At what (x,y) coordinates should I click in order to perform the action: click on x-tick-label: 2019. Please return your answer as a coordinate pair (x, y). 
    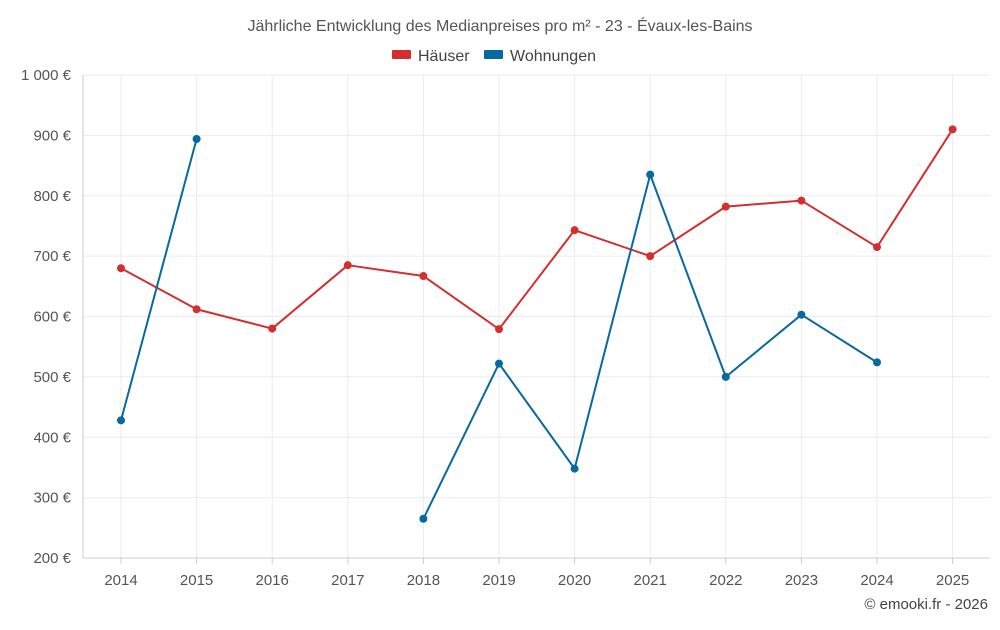
    Looking at the image, I should click on (498, 580).